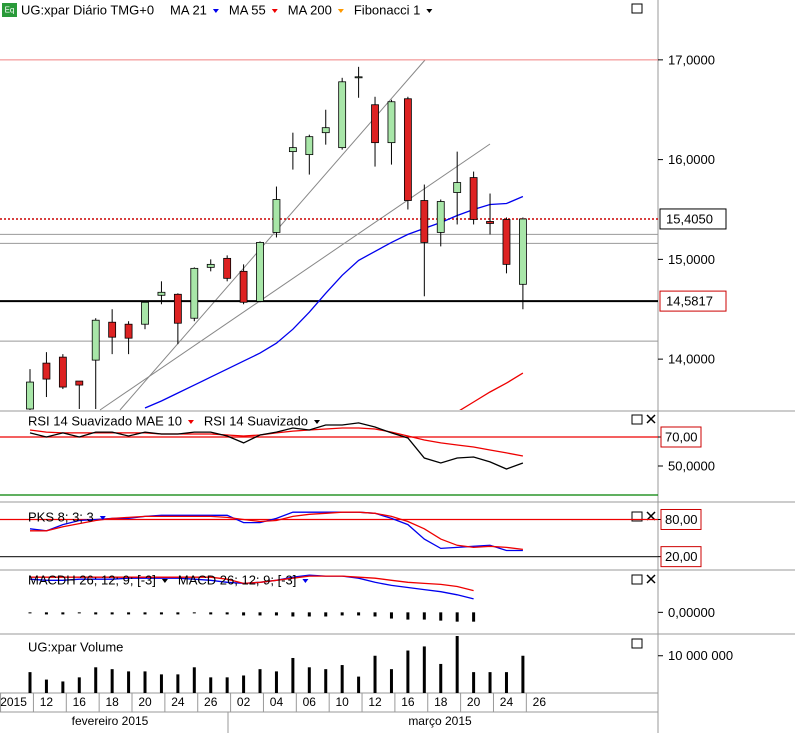 Image resolution: width=795 pixels, height=733 pixels. Describe the element at coordinates (691, 159) in the screenshot. I see `y-tick-label: 16,0000` at that location.